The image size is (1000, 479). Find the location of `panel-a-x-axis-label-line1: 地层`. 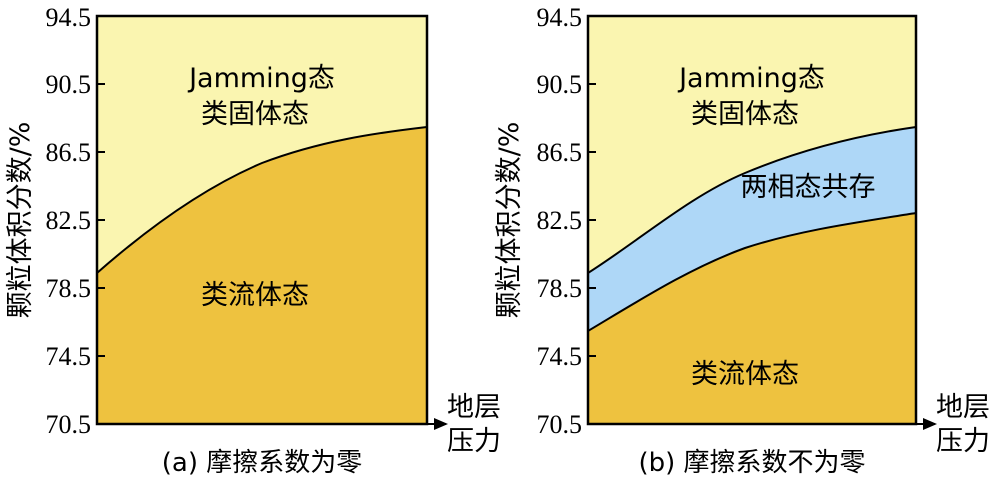

panel-a-x-axis-label-line1: 地层 is located at coordinates (474, 407).